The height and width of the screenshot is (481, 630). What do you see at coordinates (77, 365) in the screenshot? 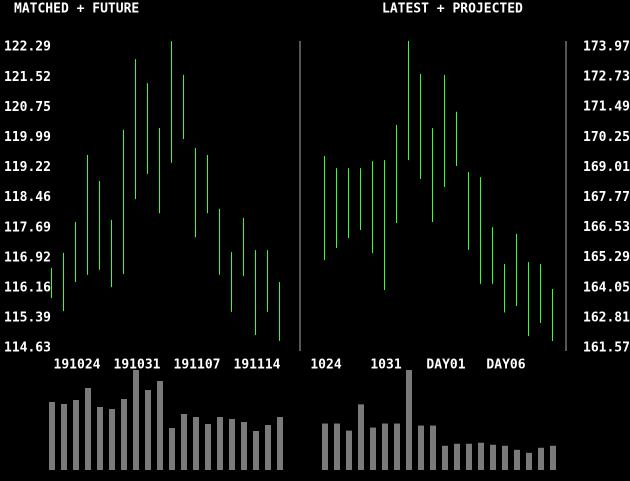
I see `x-tick-label: 191024` at bounding box center [77, 365].